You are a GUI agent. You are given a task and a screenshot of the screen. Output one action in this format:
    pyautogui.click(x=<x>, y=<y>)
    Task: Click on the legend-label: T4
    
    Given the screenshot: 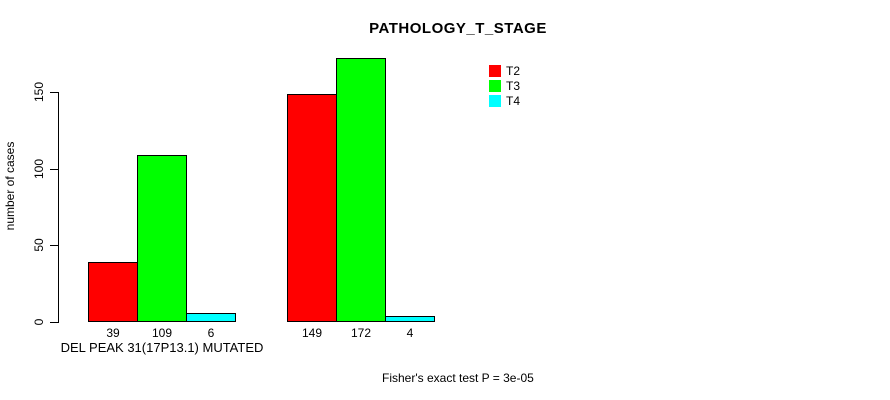 What is the action you would take?
    pyautogui.click(x=513, y=101)
    